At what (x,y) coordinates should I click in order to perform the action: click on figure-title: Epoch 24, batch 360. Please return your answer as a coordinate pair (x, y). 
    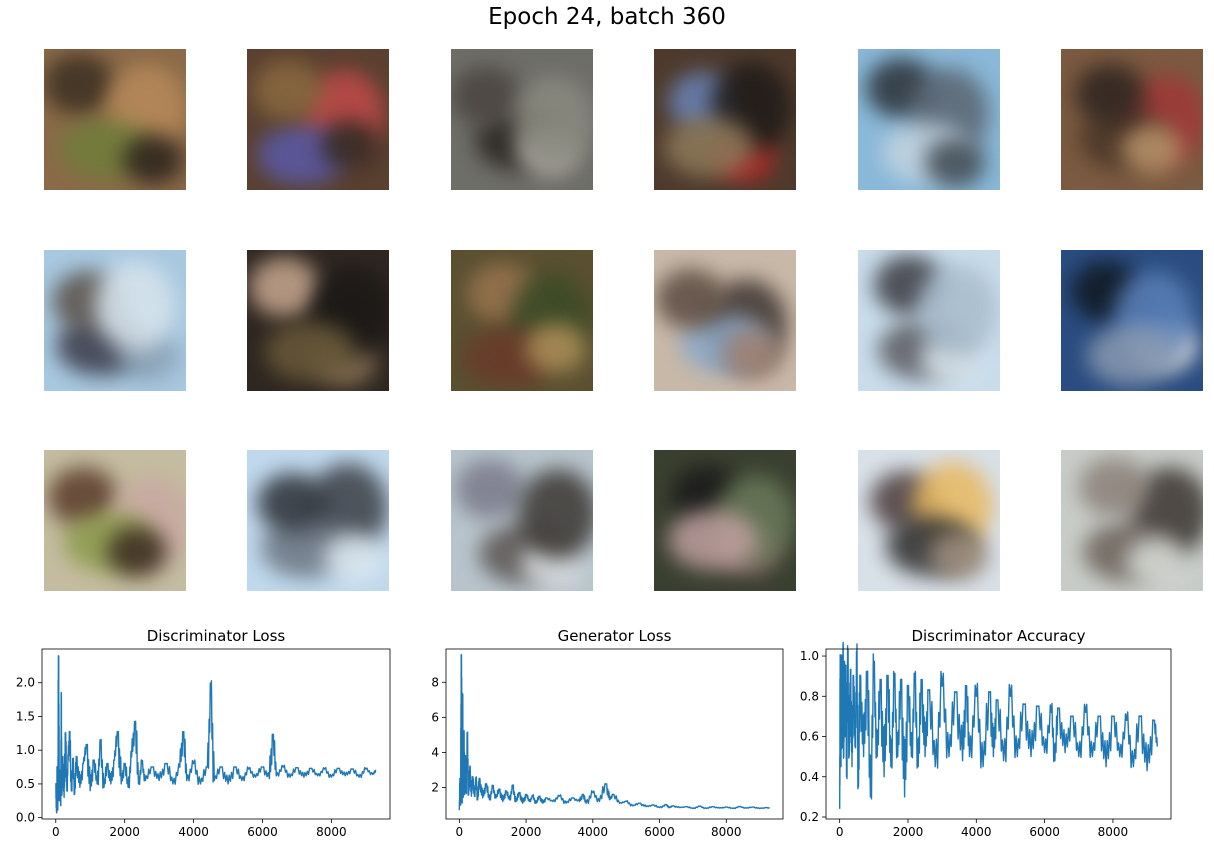
    Looking at the image, I should click on (607, 17).